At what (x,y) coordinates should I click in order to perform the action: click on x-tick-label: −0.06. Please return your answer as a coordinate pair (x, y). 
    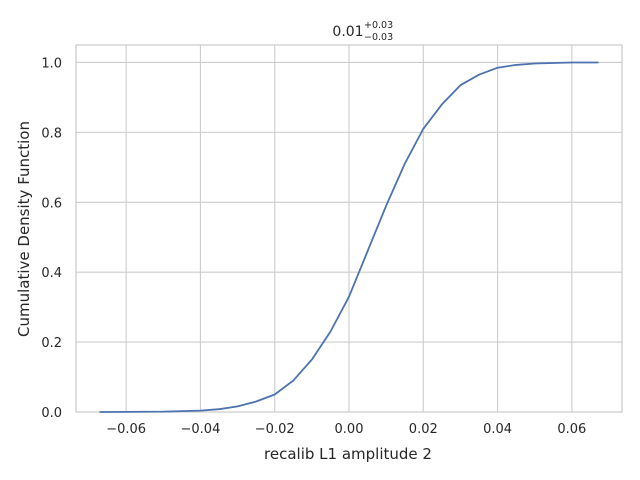
    Looking at the image, I should click on (126, 429).